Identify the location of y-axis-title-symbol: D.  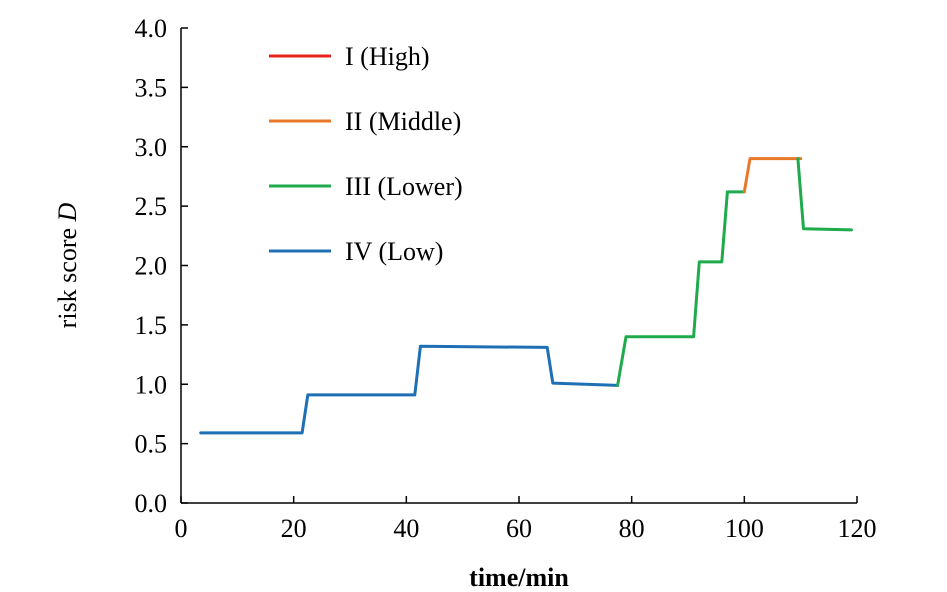
(67, 212).